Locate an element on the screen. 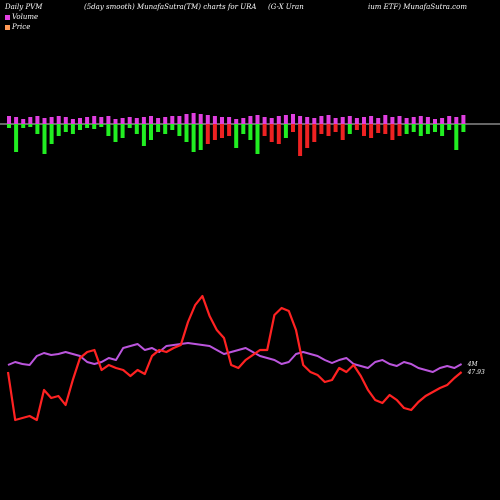  pvm-line is located at coordinates (235, 357).